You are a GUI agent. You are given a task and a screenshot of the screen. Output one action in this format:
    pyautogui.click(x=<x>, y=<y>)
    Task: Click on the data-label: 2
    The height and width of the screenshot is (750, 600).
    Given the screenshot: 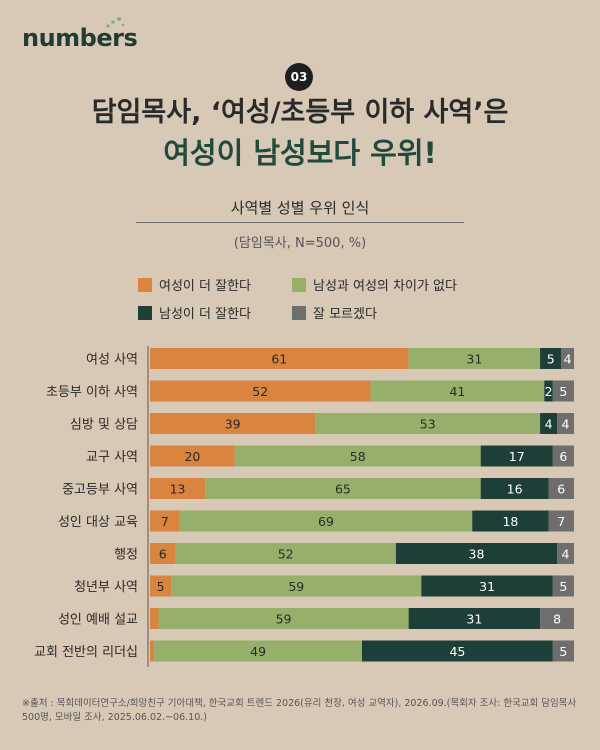 What is the action you would take?
    pyautogui.click(x=549, y=391)
    